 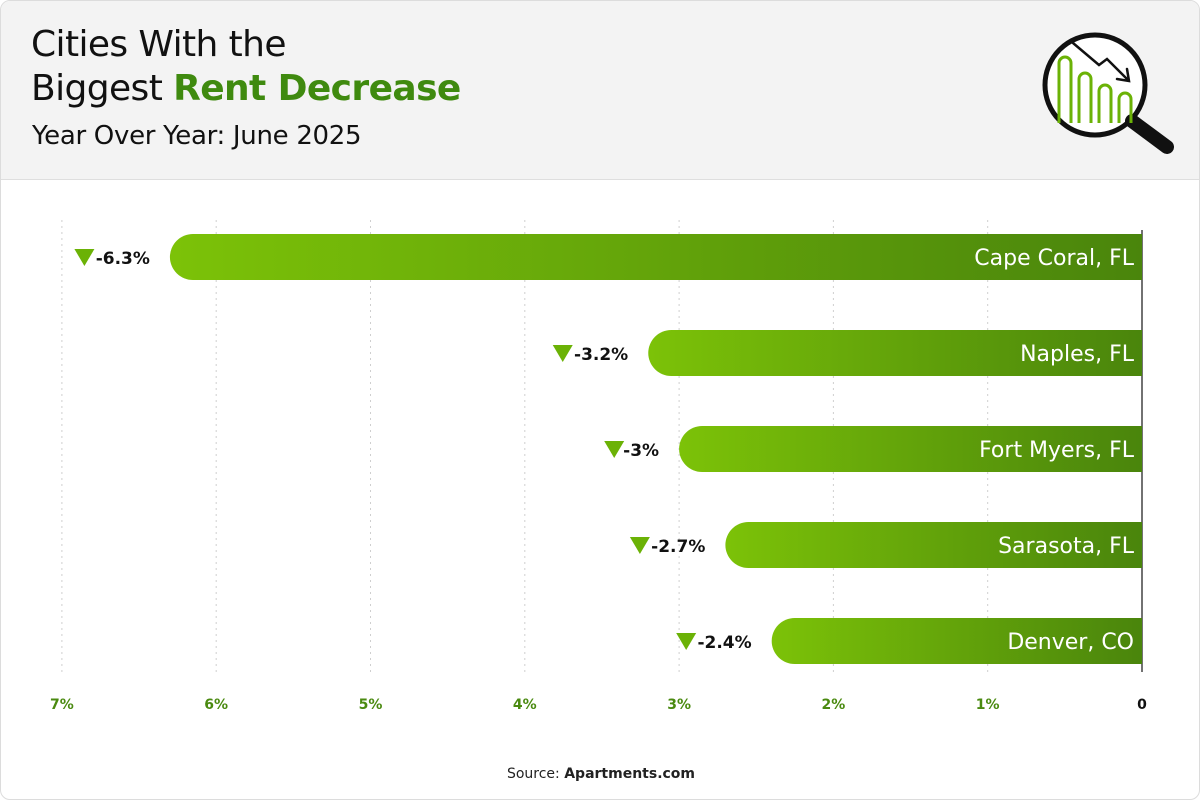 What do you see at coordinates (988, 705) in the screenshot?
I see `x-tick-label: 1%` at bounding box center [988, 705].